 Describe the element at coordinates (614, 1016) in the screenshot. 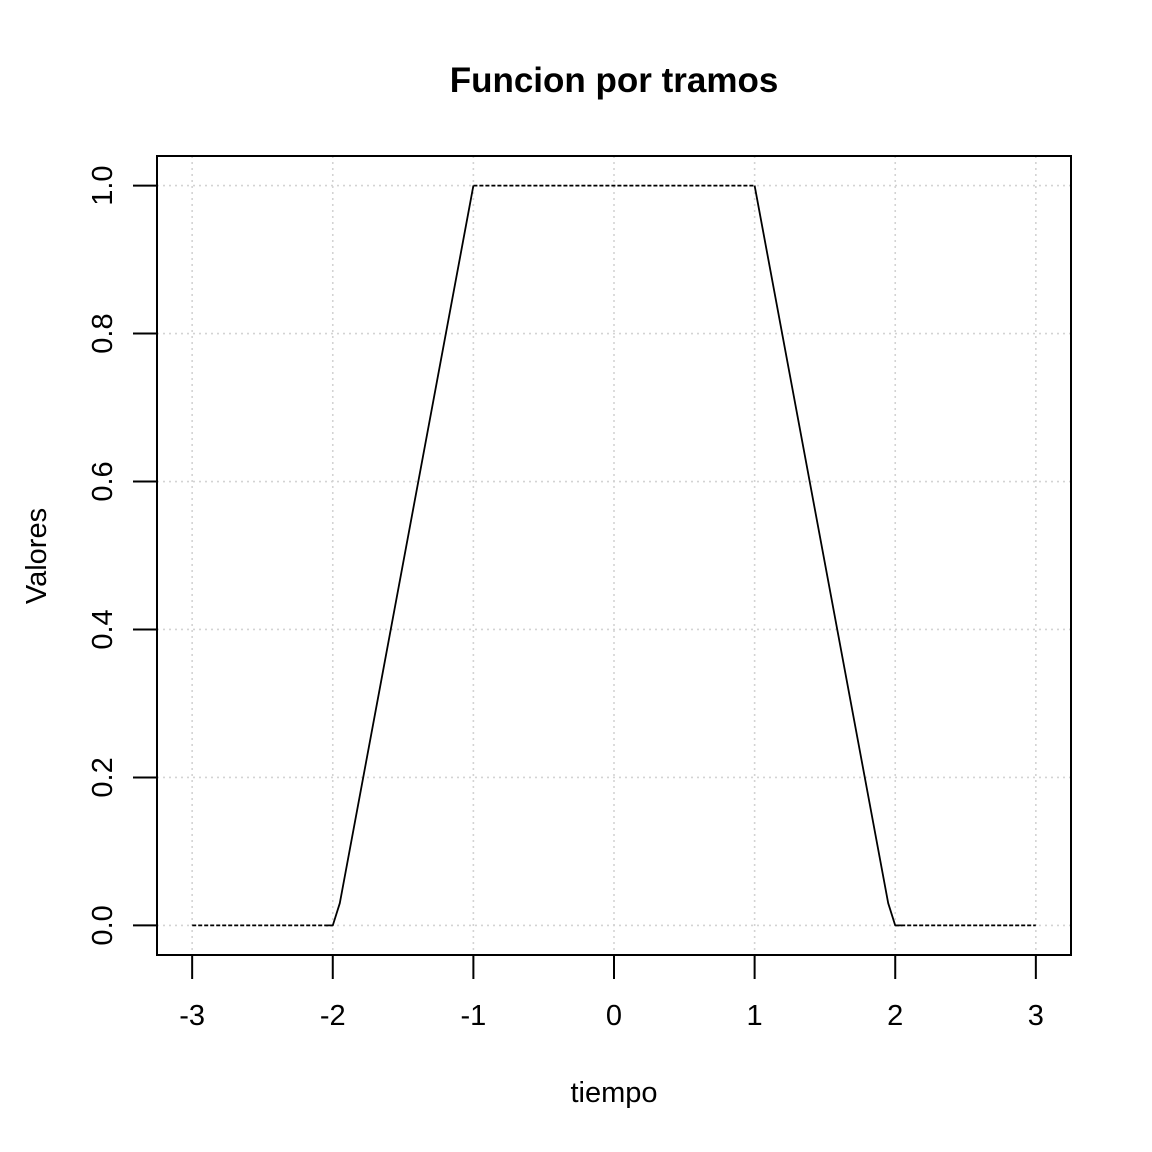

I see `x-tick-label: 0` at that location.